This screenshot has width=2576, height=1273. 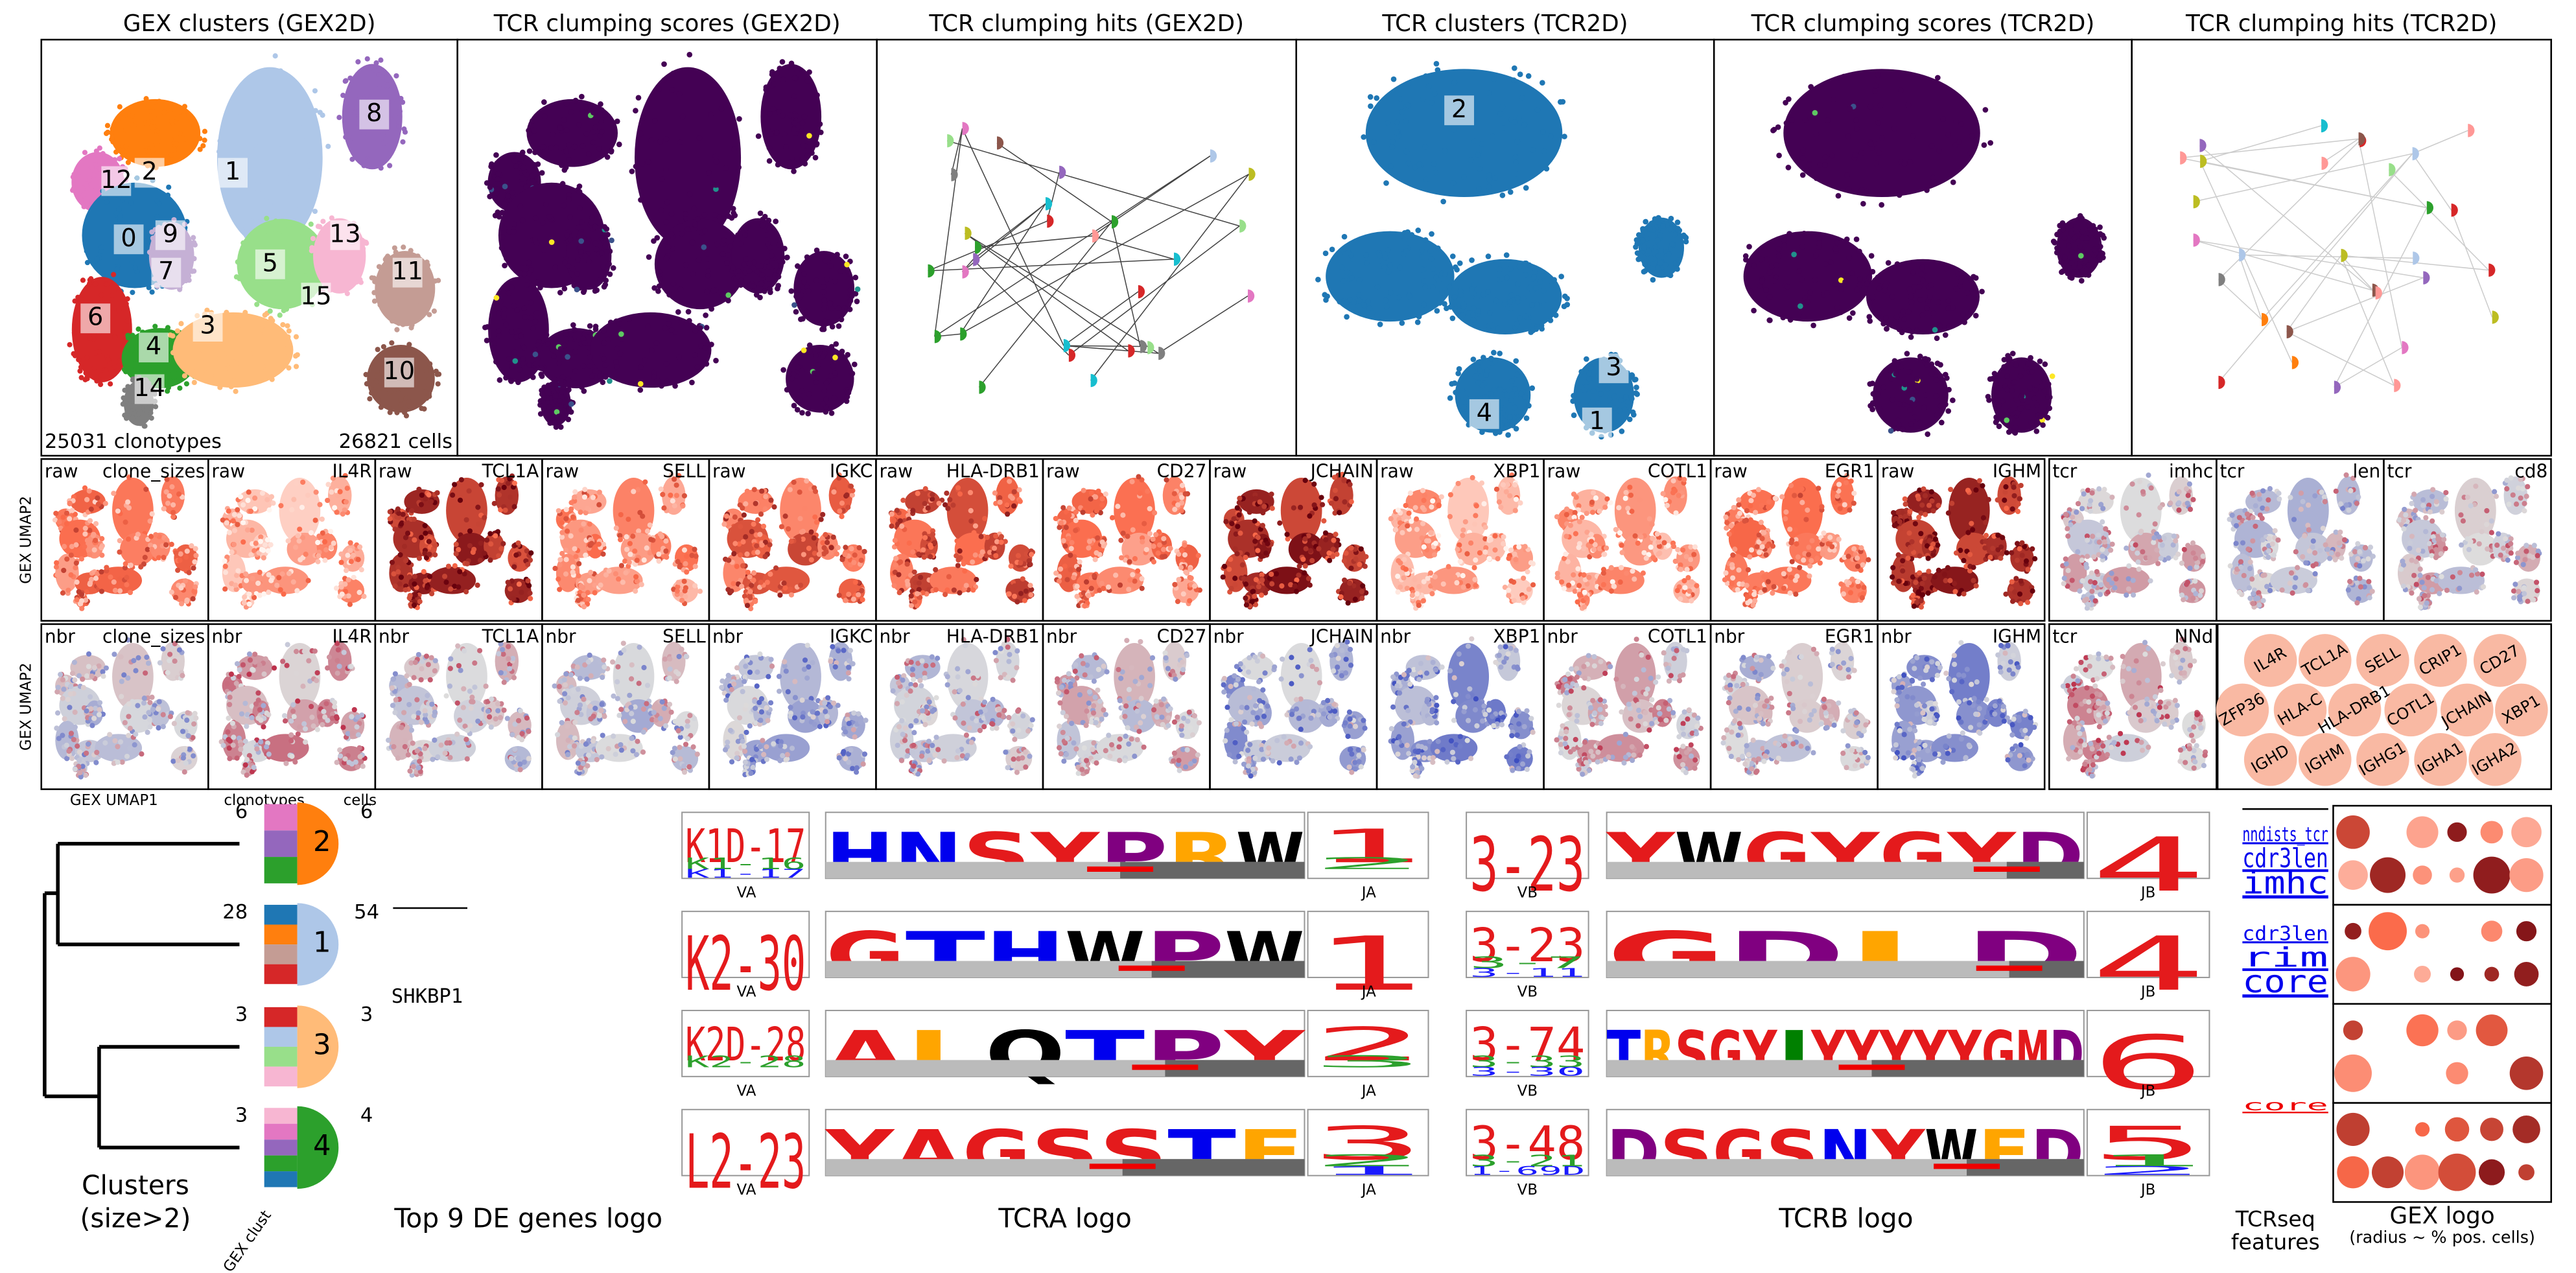 What do you see at coordinates (510, 471) in the screenshot?
I see `panel-feature: TCL1A` at bounding box center [510, 471].